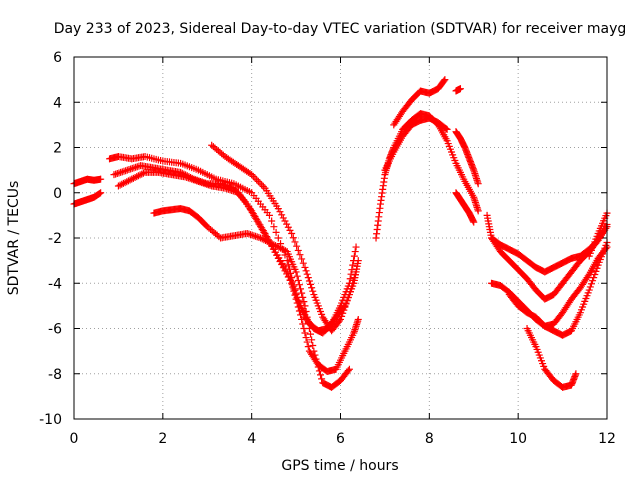 This screenshot has height=480, width=640. What do you see at coordinates (57, 149) in the screenshot?
I see `y-tick-label: 2` at bounding box center [57, 149].